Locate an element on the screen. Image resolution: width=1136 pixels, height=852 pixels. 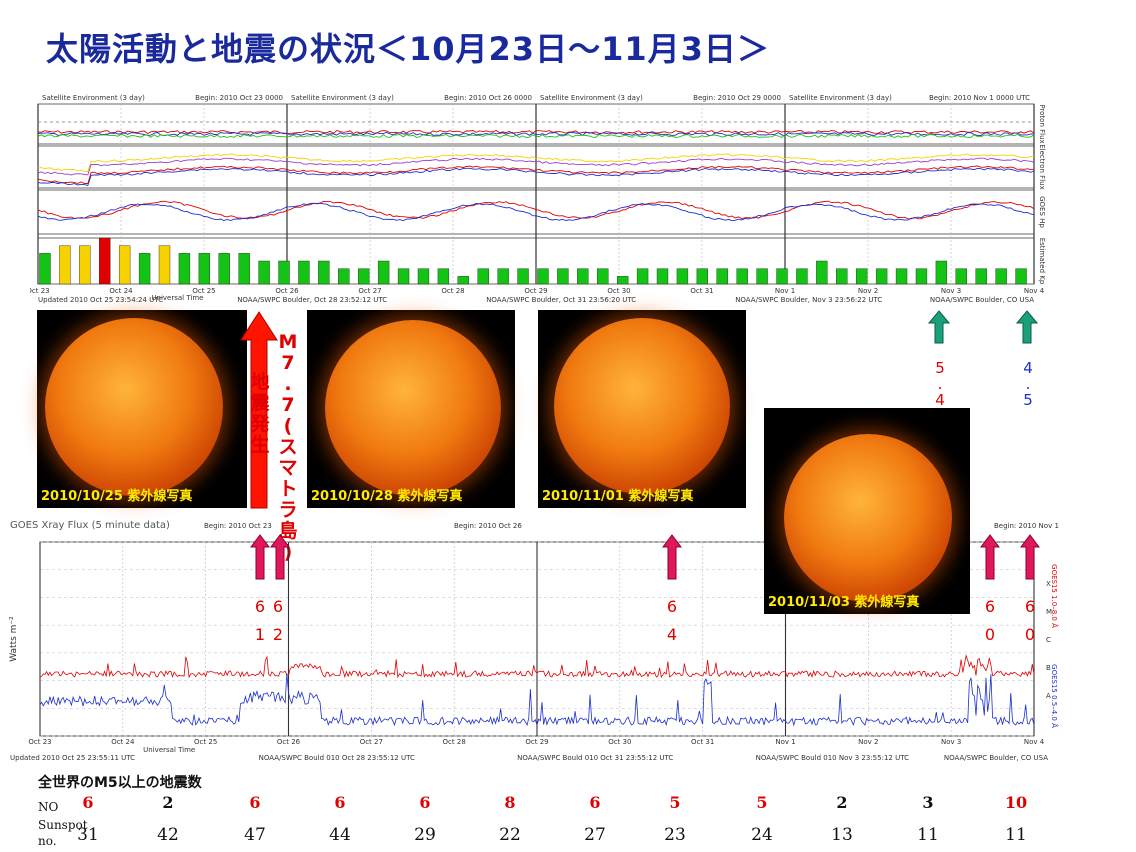
x-tick-label: Oct 24 is located at coordinates (123, 742).